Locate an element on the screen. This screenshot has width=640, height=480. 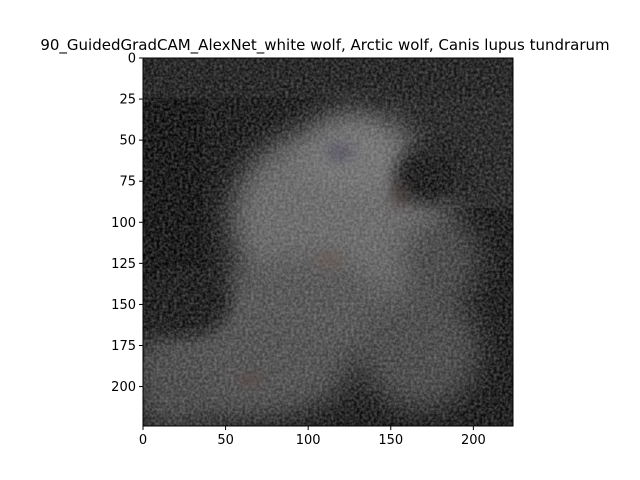
y-tick-label: 100 is located at coordinates (123, 223).